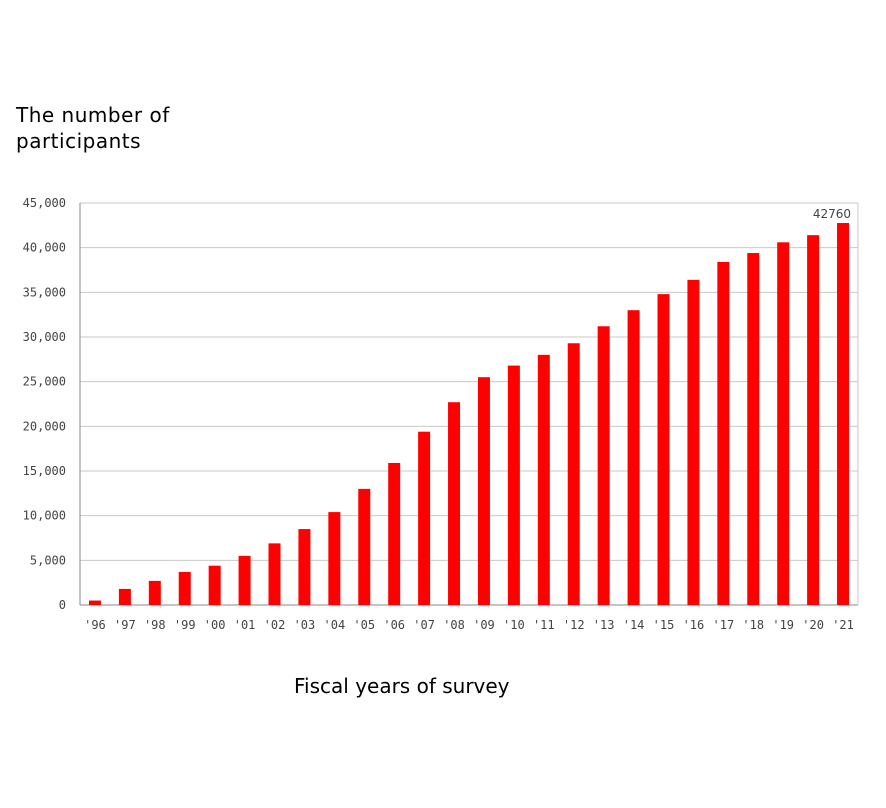 The image size is (886, 808). Describe the element at coordinates (364, 625) in the screenshot. I see `x-tick-label: '05` at that location.